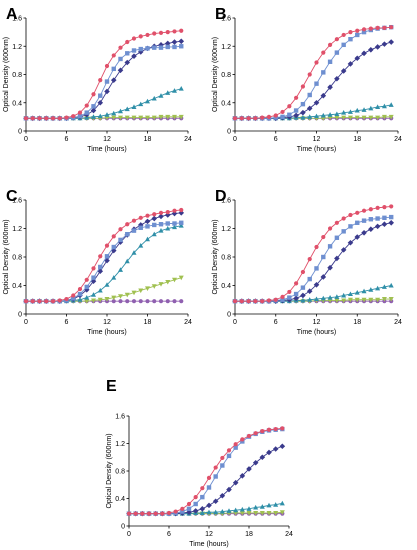 Image resolution: width=417 pixels, height=550 pixels. Describe the element at coordinates (17, 19) in the screenshot. I see `y-tick-label: 1.6` at that location.